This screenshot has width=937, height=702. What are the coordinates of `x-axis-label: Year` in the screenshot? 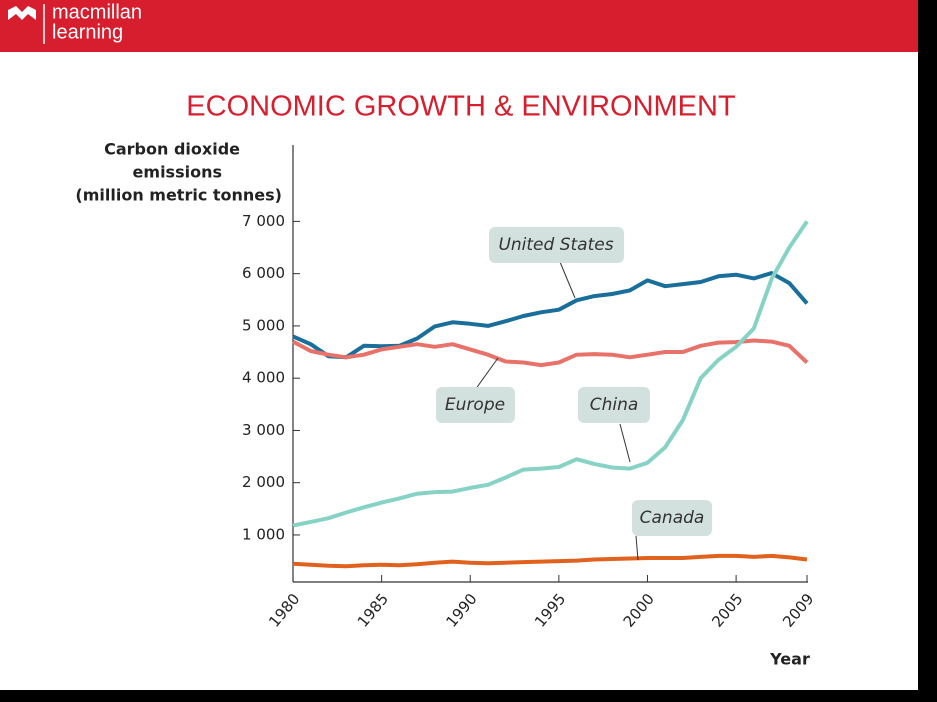 It's located at (789, 659).